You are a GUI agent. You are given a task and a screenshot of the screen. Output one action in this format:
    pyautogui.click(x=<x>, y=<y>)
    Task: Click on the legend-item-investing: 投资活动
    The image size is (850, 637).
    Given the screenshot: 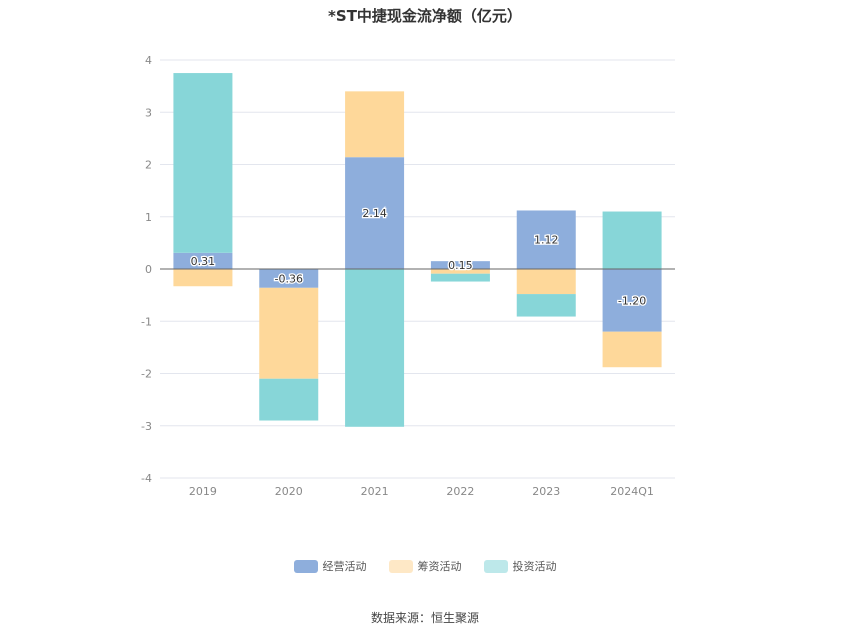 What is the action you would take?
    pyautogui.click(x=520, y=566)
    